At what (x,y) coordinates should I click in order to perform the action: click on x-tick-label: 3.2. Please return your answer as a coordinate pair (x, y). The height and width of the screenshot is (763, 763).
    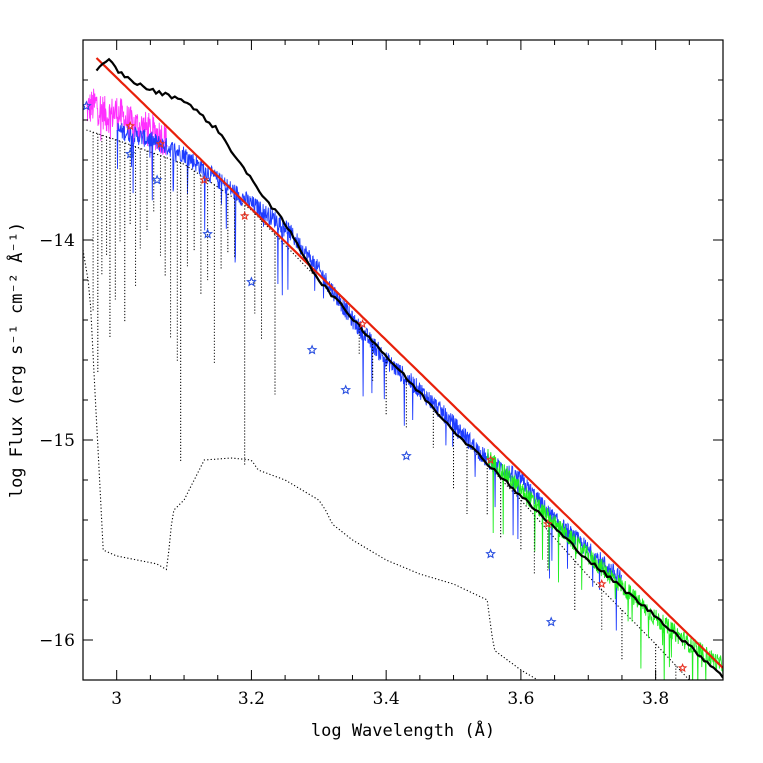
    Looking at the image, I should click on (251, 699).